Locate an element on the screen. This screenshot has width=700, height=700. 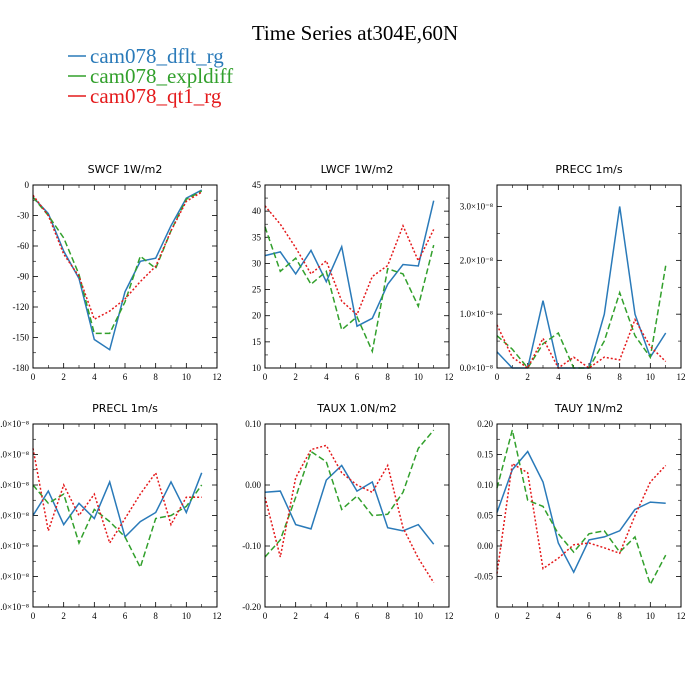
y-tick-label: 0 is located at coordinates (27, 185).